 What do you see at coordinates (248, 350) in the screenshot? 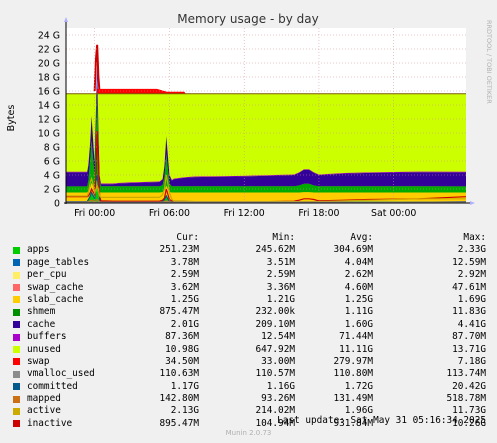
I see `legend-row-unused: unused 10.98G 647.92M 11.11G 13.71G` at bounding box center [248, 350].